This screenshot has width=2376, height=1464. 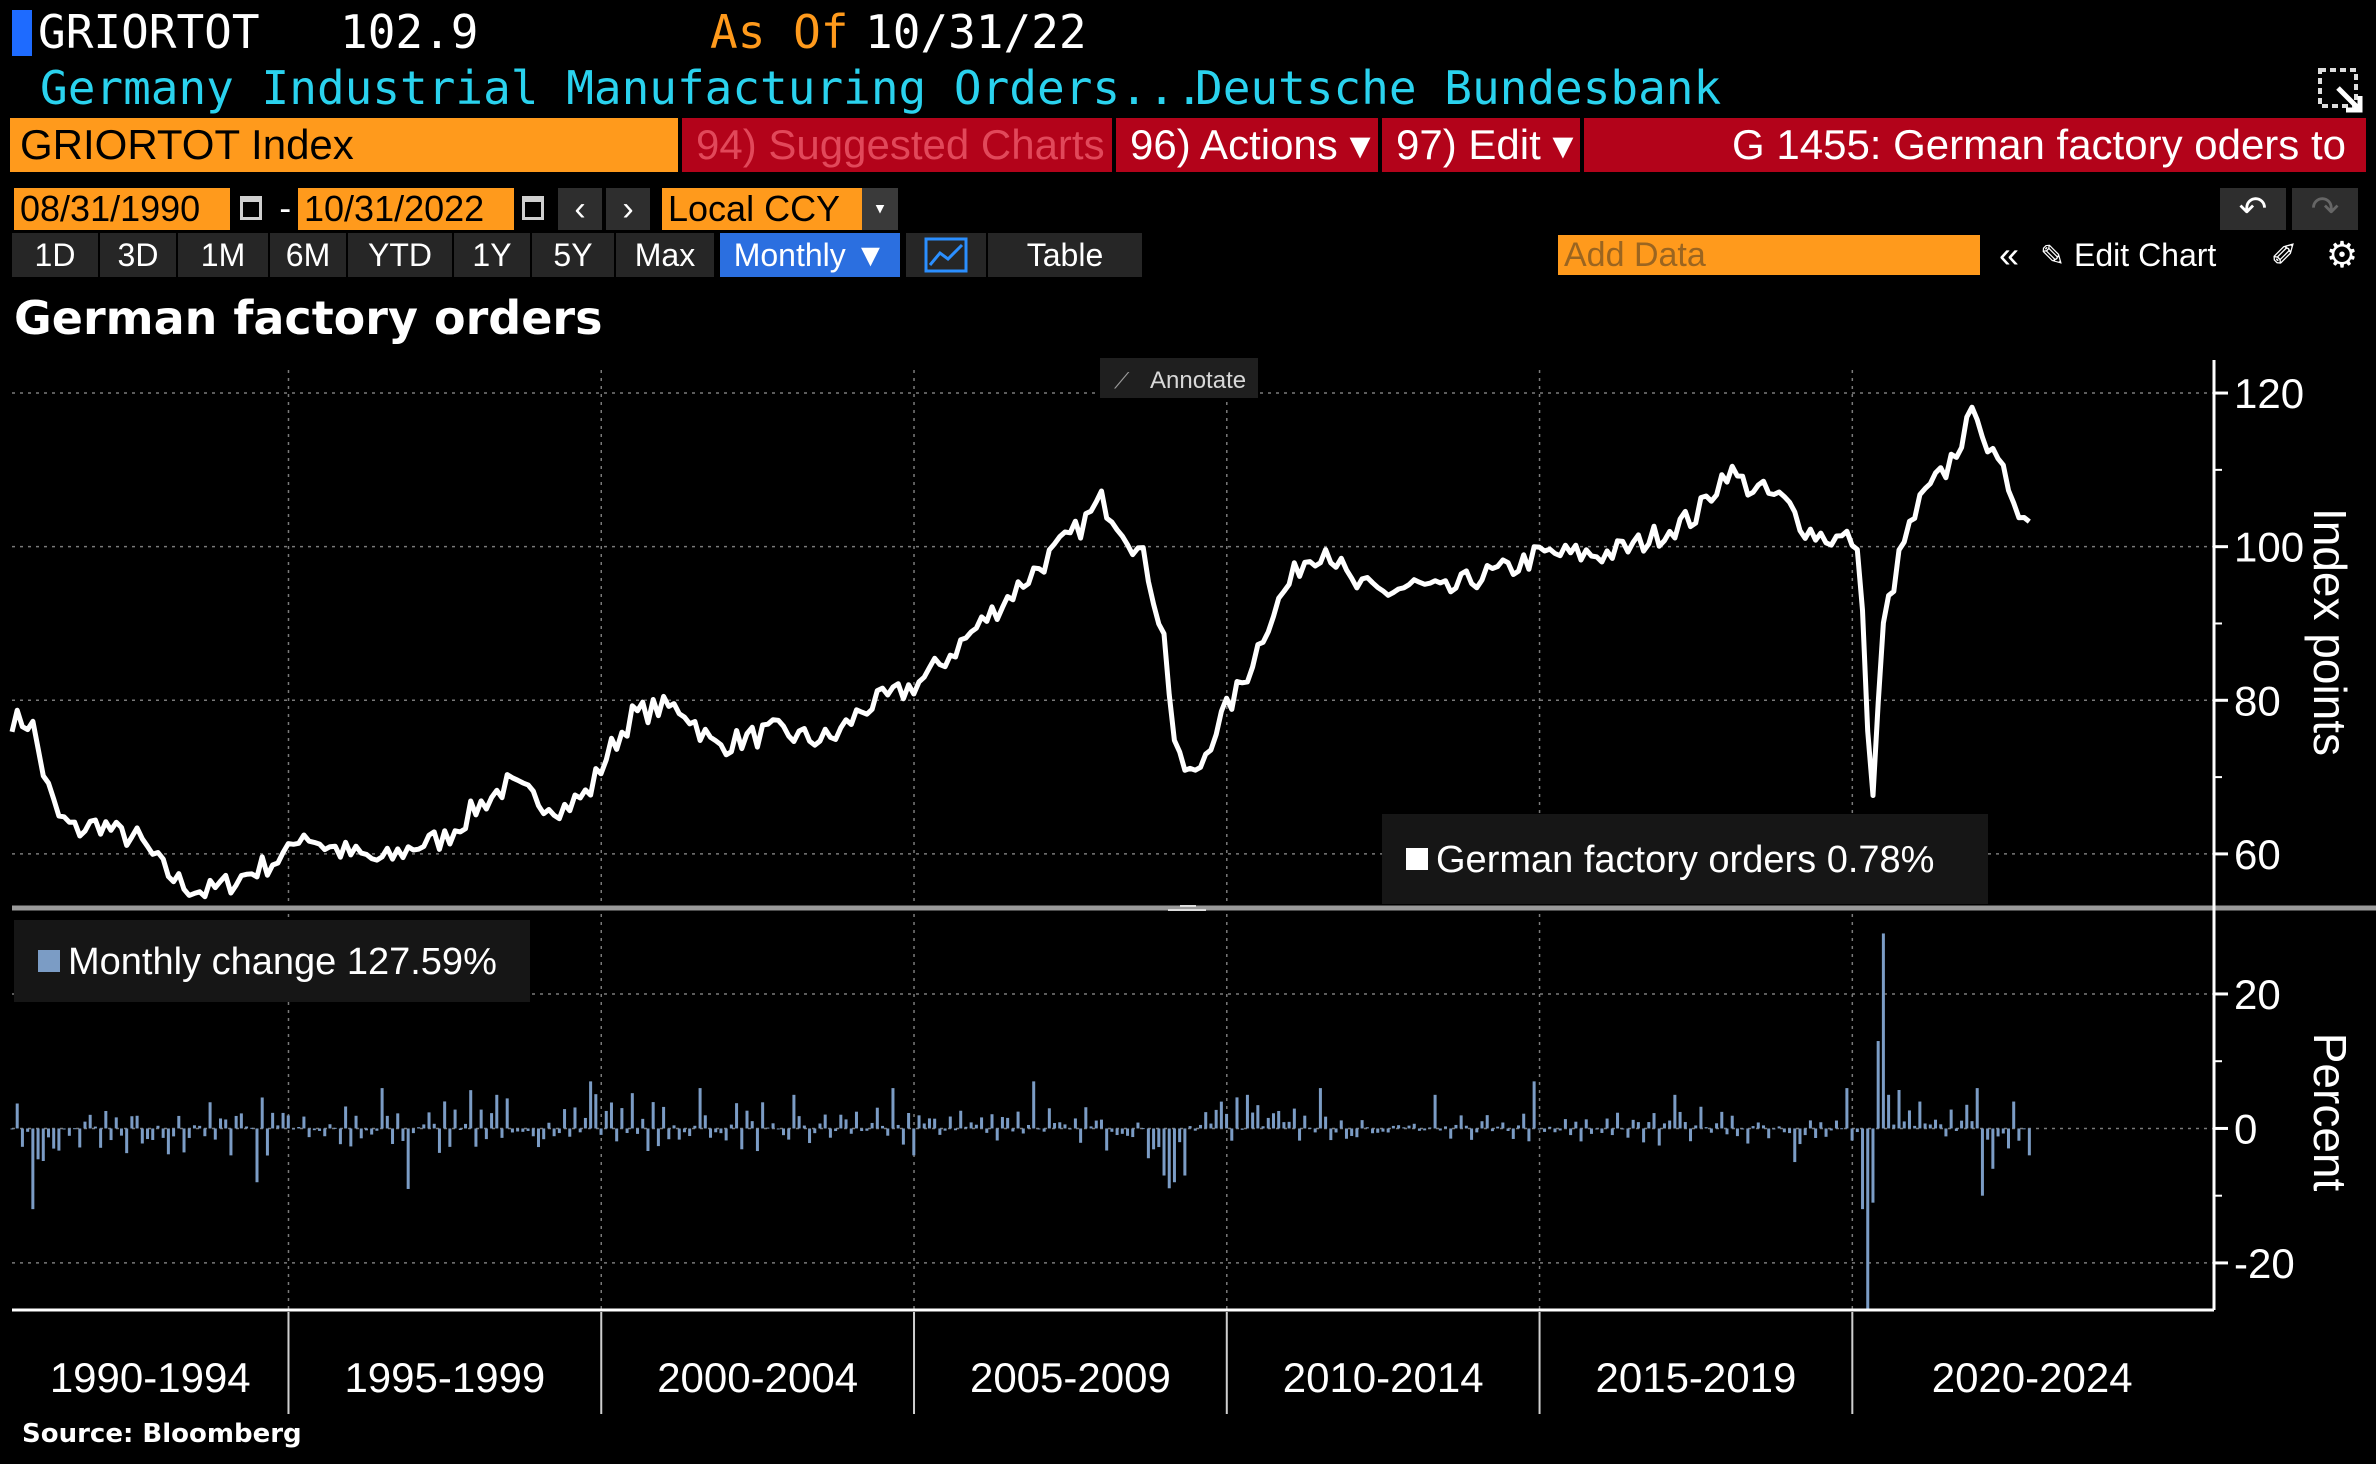 What do you see at coordinates (665, 255) in the screenshot?
I see `tab-max: Max` at bounding box center [665, 255].